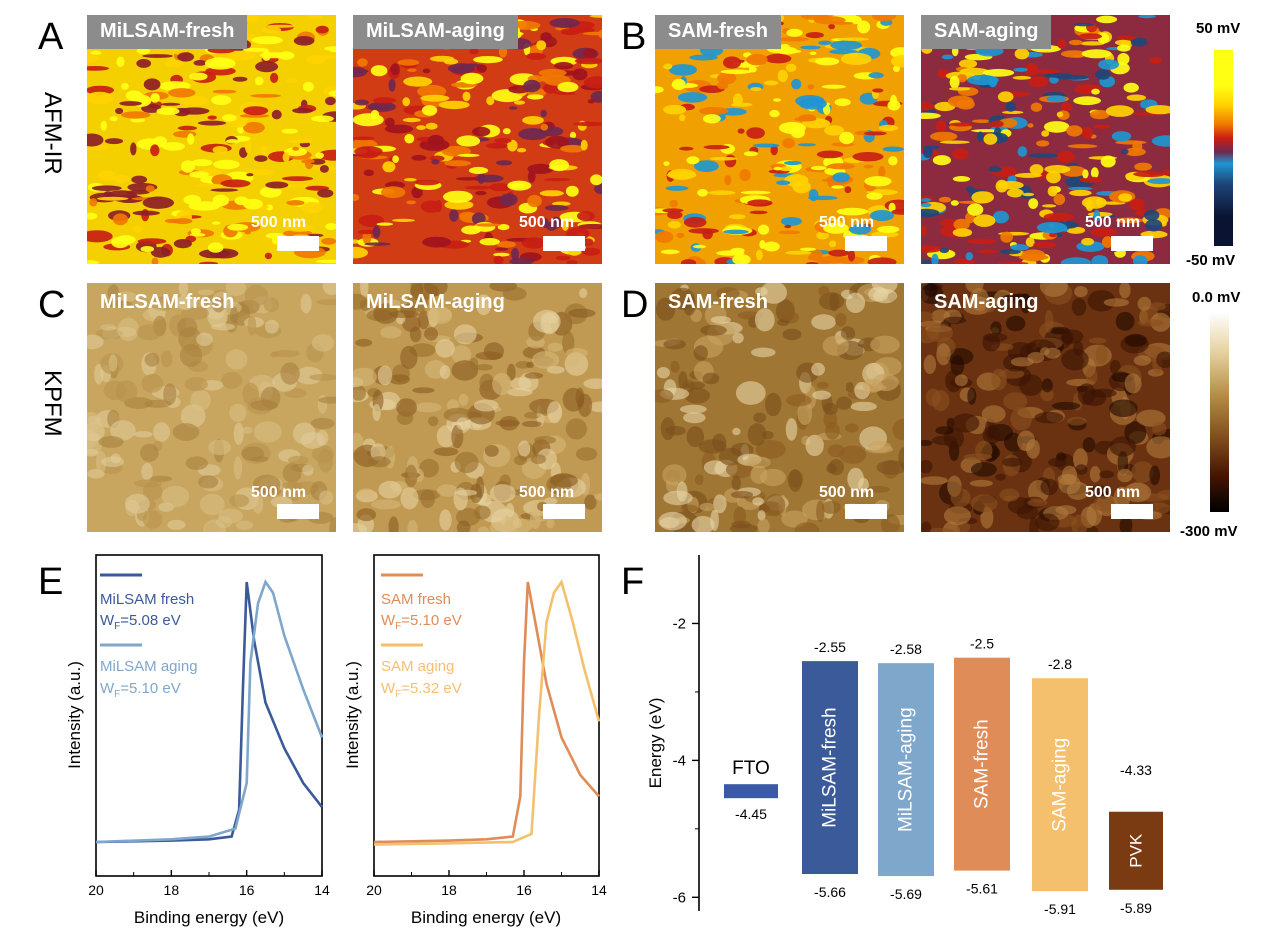  Describe the element at coordinates (718, 32) in the screenshot. I see `image-label: SAM-fresh` at that location.